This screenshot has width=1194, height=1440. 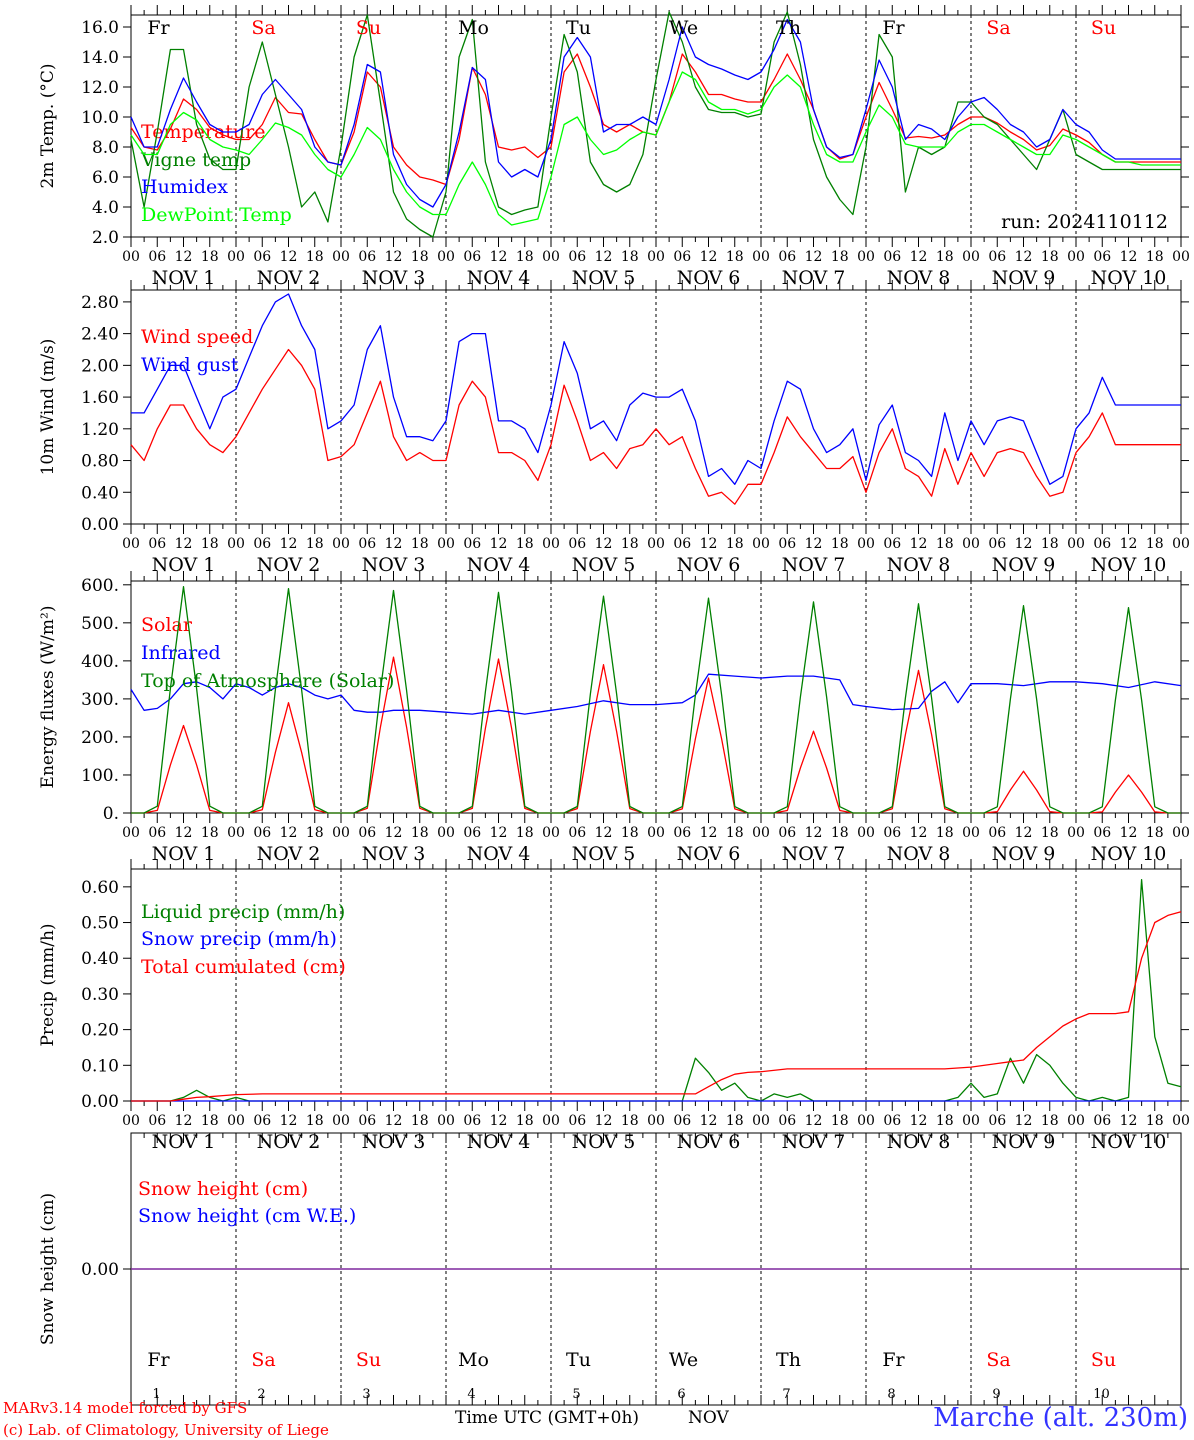 What do you see at coordinates (998, 28) in the screenshot?
I see `day-name: Sa` at bounding box center [998, 28].